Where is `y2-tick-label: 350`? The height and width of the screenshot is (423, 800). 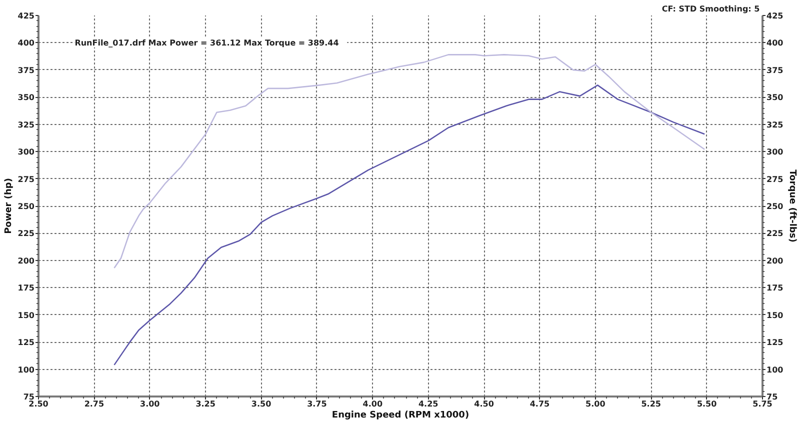 y2-tick-label: 350 is located at coordinates (775, 97).